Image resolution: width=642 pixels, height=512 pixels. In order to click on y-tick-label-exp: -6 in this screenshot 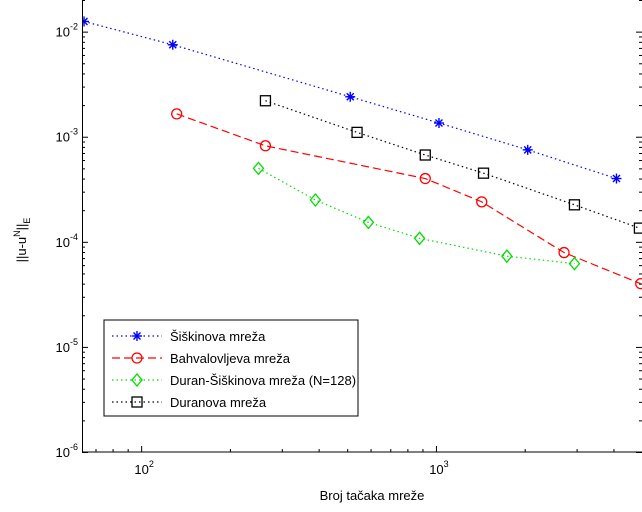, I will do `click(74, 447)`.